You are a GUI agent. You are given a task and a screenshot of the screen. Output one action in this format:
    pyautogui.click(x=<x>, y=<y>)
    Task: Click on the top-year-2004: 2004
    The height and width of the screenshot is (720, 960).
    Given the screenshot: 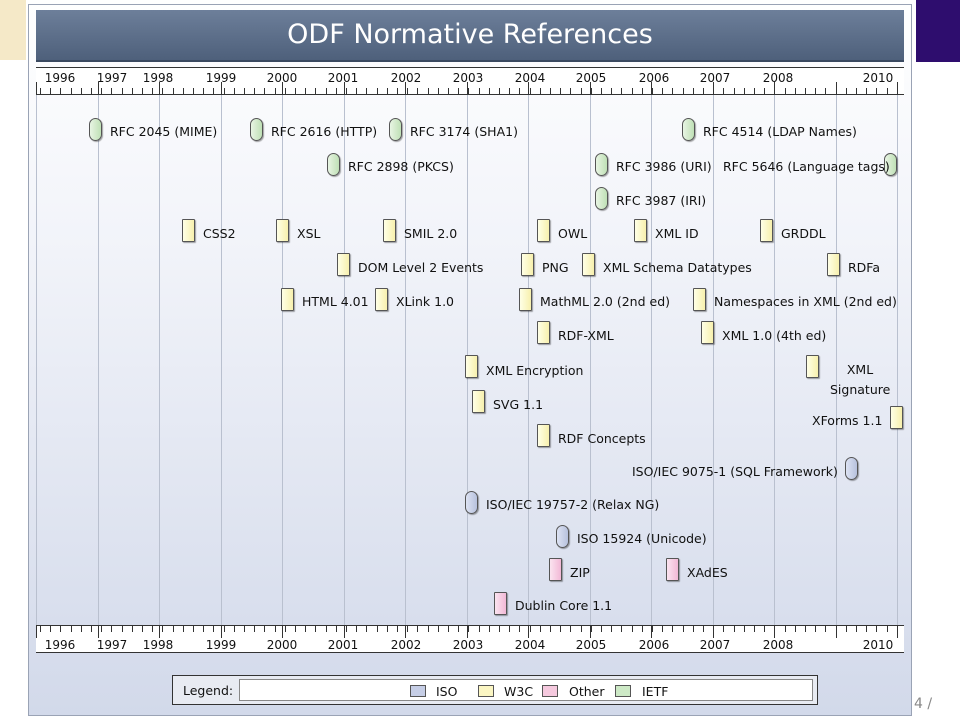 What is the action you would take?
    pyautogui.click(x=530, y=78)
    